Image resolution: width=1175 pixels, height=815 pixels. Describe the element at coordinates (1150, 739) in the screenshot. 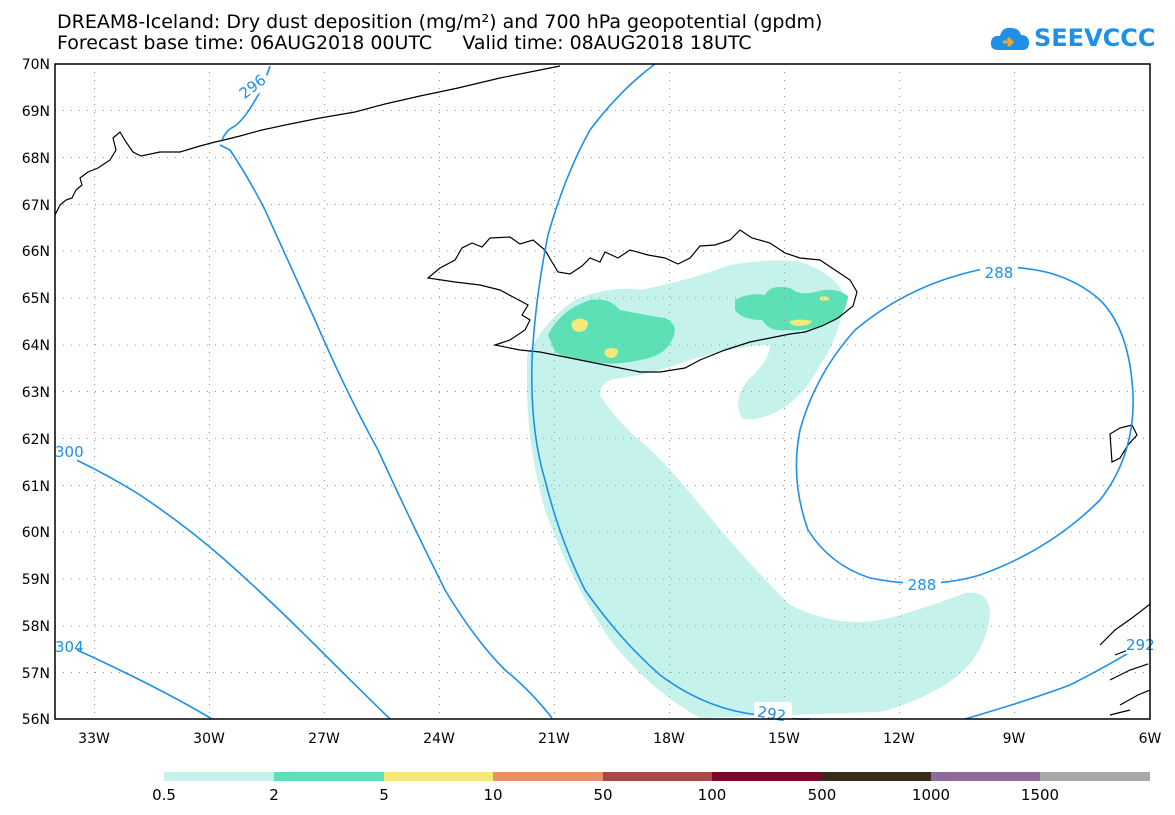

I see `lon-label-6w: 6W` at that location.